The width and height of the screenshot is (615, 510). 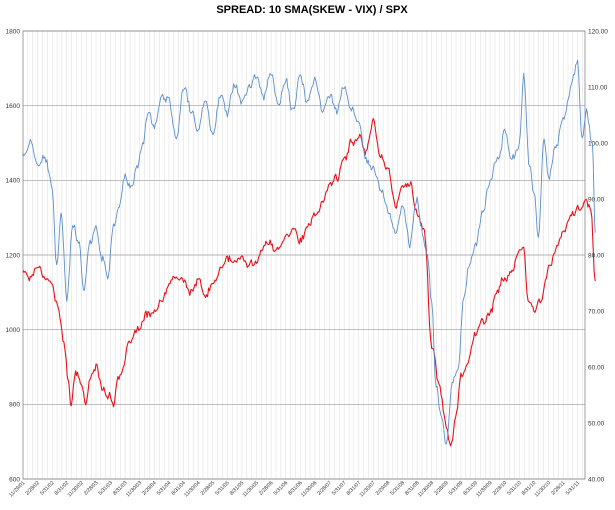 What do you see at coordinates (13, 106) in the screenshot?
I see `y-left-tick-label: 1600` at bounding box center [13, 106].